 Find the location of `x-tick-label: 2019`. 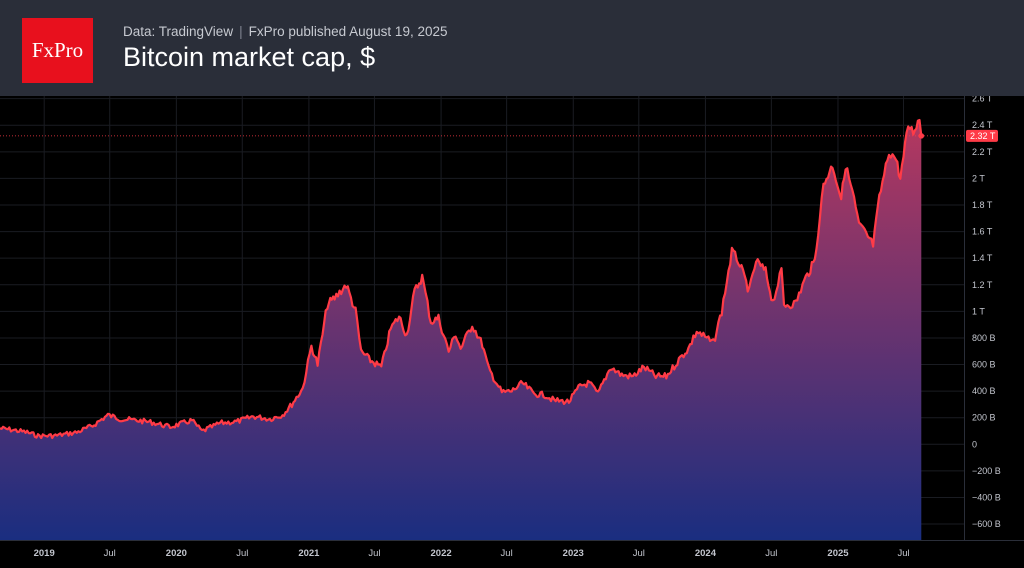

x-tick-label: 2019 is located at coordinates (44, 553).